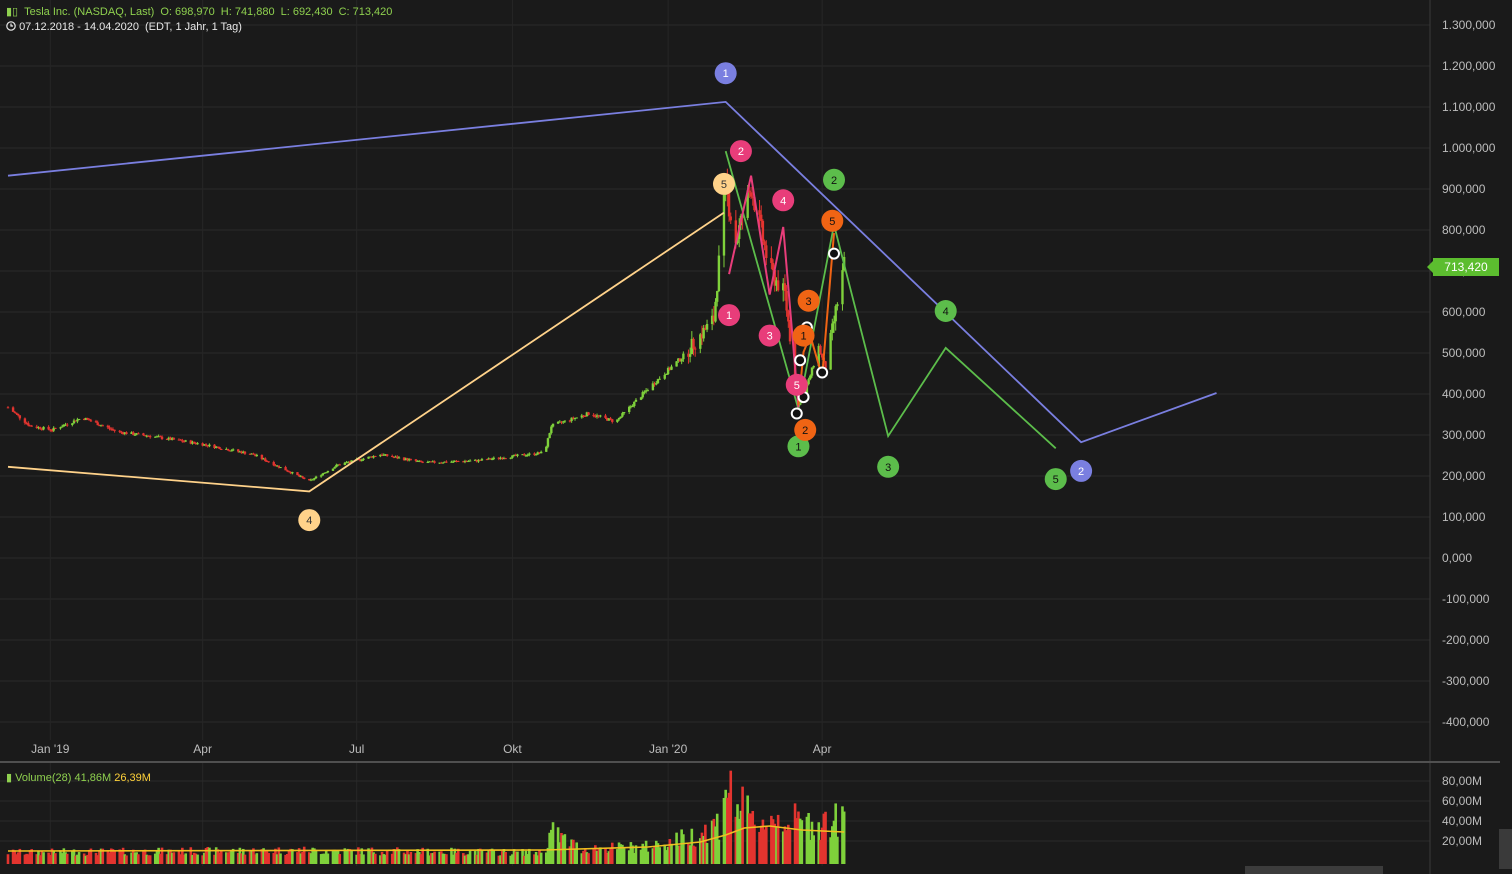  What do you see at coordinates (1505, 849) in the screenshot?
I see `vertical-scroll-handle` at bounding box center [1505, 849].